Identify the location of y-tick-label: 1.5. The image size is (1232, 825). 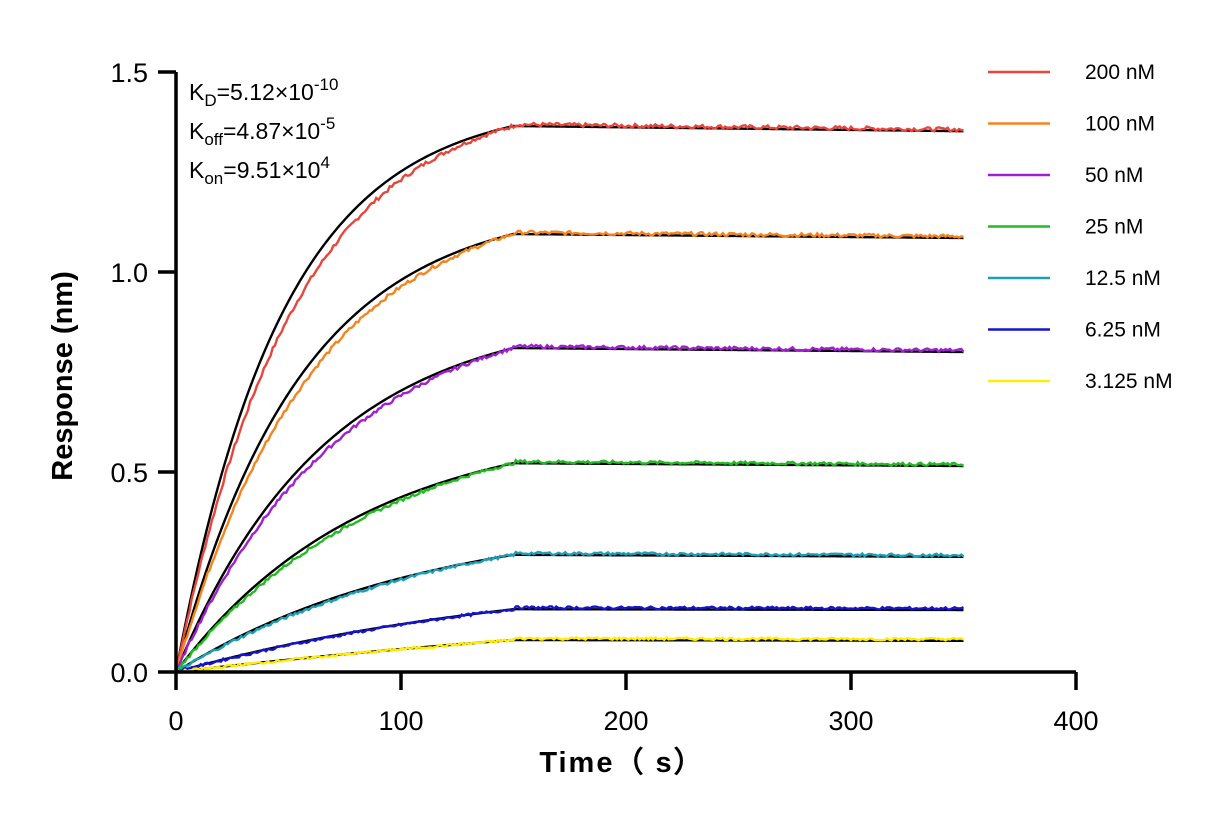
(129, 73).